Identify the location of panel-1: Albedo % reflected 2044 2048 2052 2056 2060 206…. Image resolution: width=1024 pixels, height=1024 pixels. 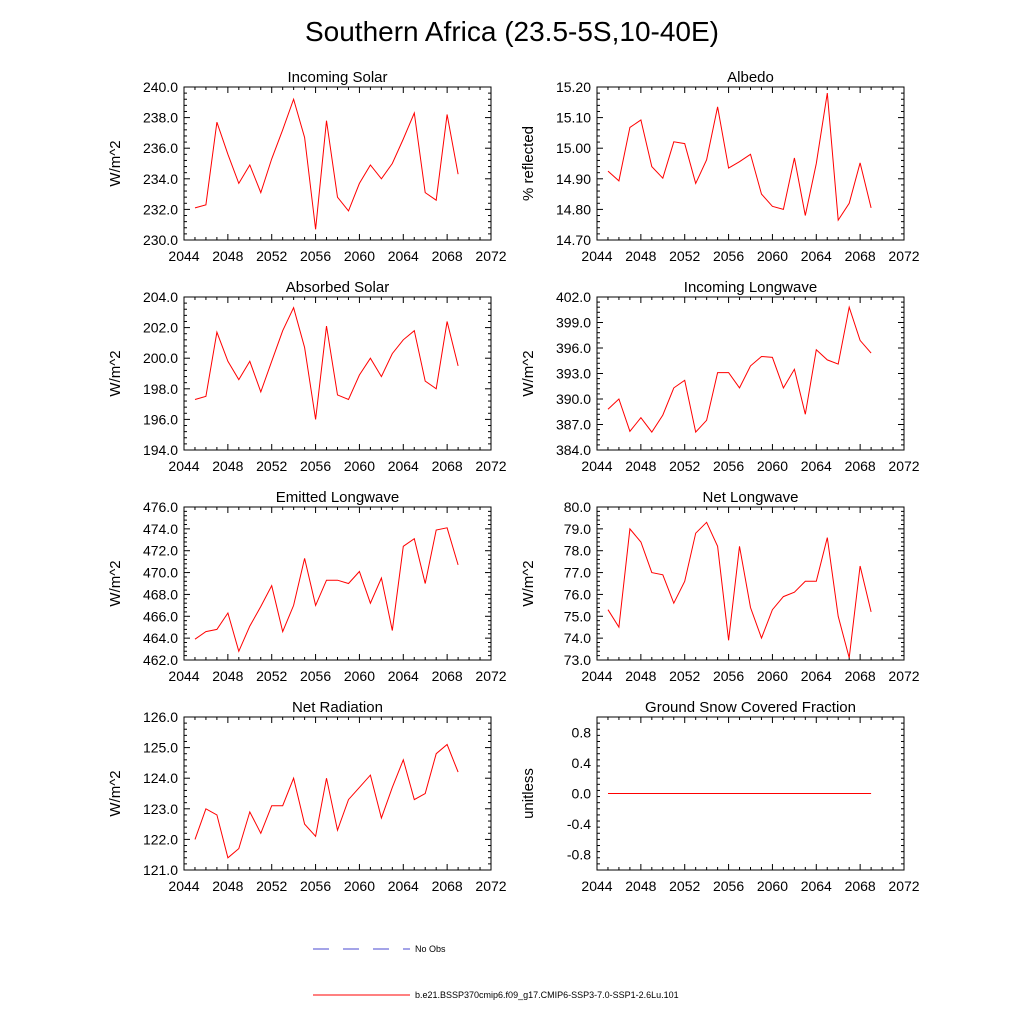
(720, 166).